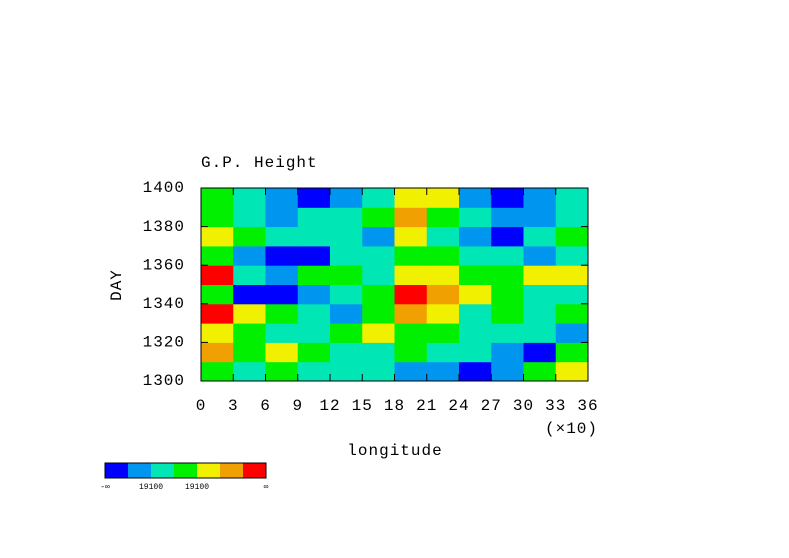 The width and height of the screenshot is (789, 558). Describe the element at coordinates (555, 406) in the screenshot. I see `x-tick-label: 33` at that location.